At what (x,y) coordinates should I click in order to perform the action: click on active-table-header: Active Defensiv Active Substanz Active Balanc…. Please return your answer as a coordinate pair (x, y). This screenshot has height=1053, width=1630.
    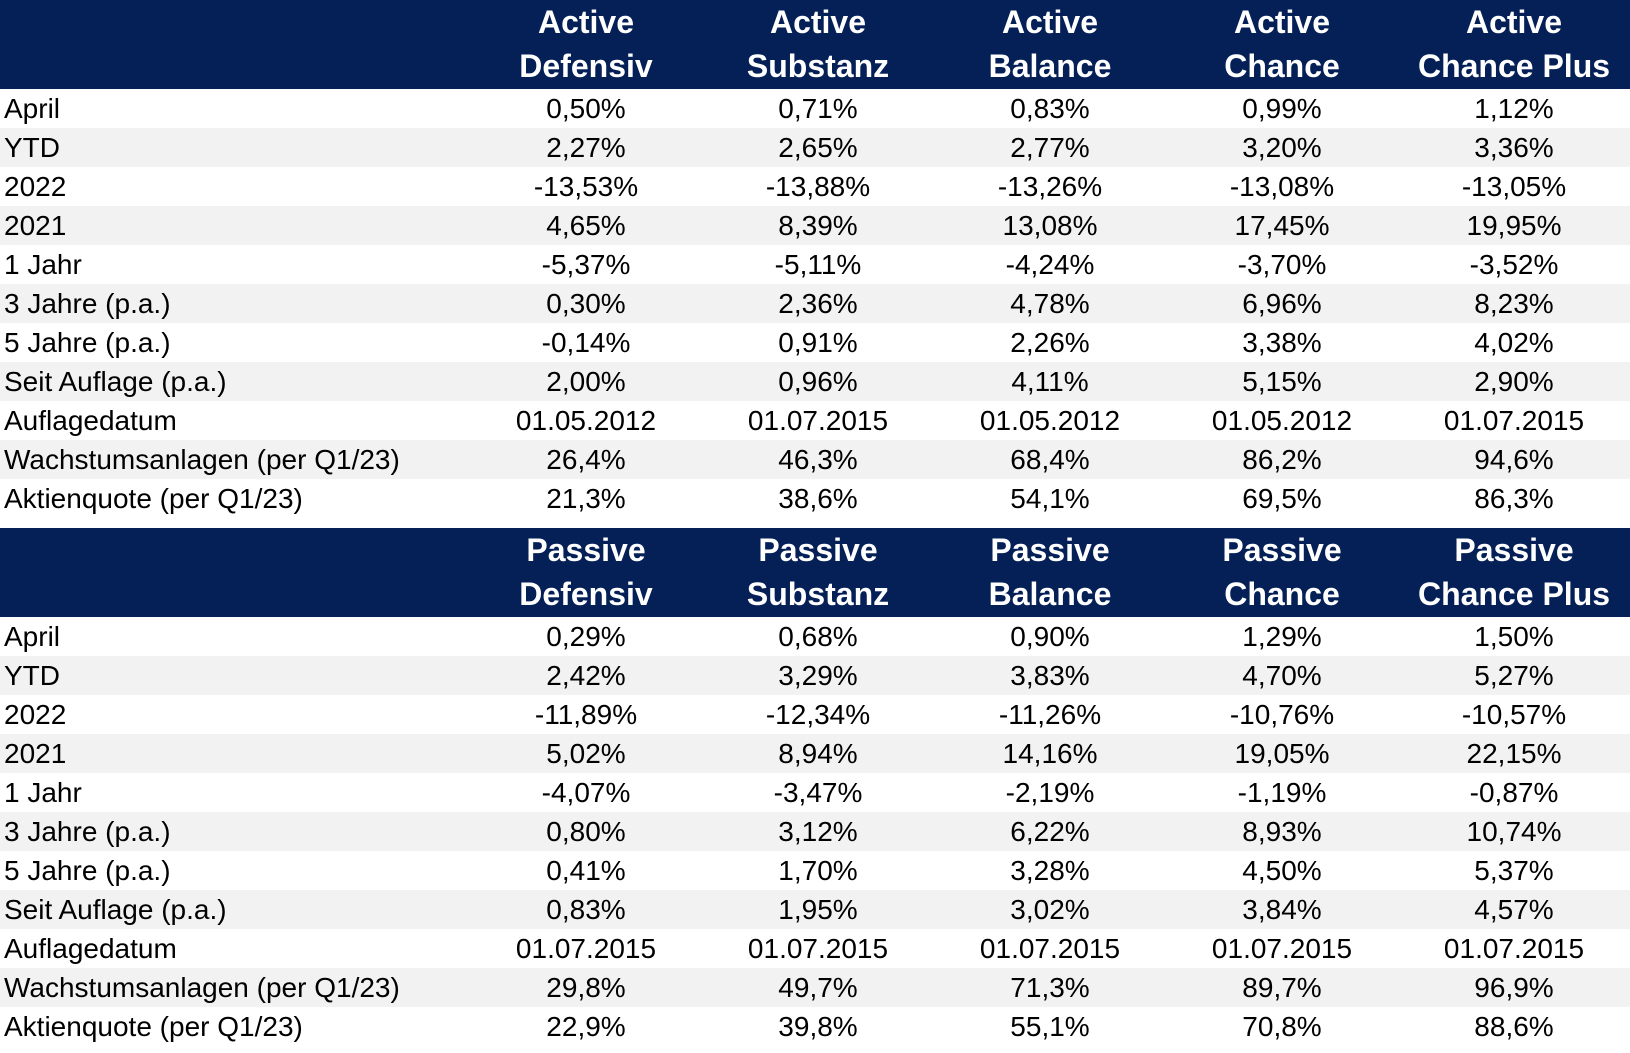
    Looking at the image, I should click on (815, 44).